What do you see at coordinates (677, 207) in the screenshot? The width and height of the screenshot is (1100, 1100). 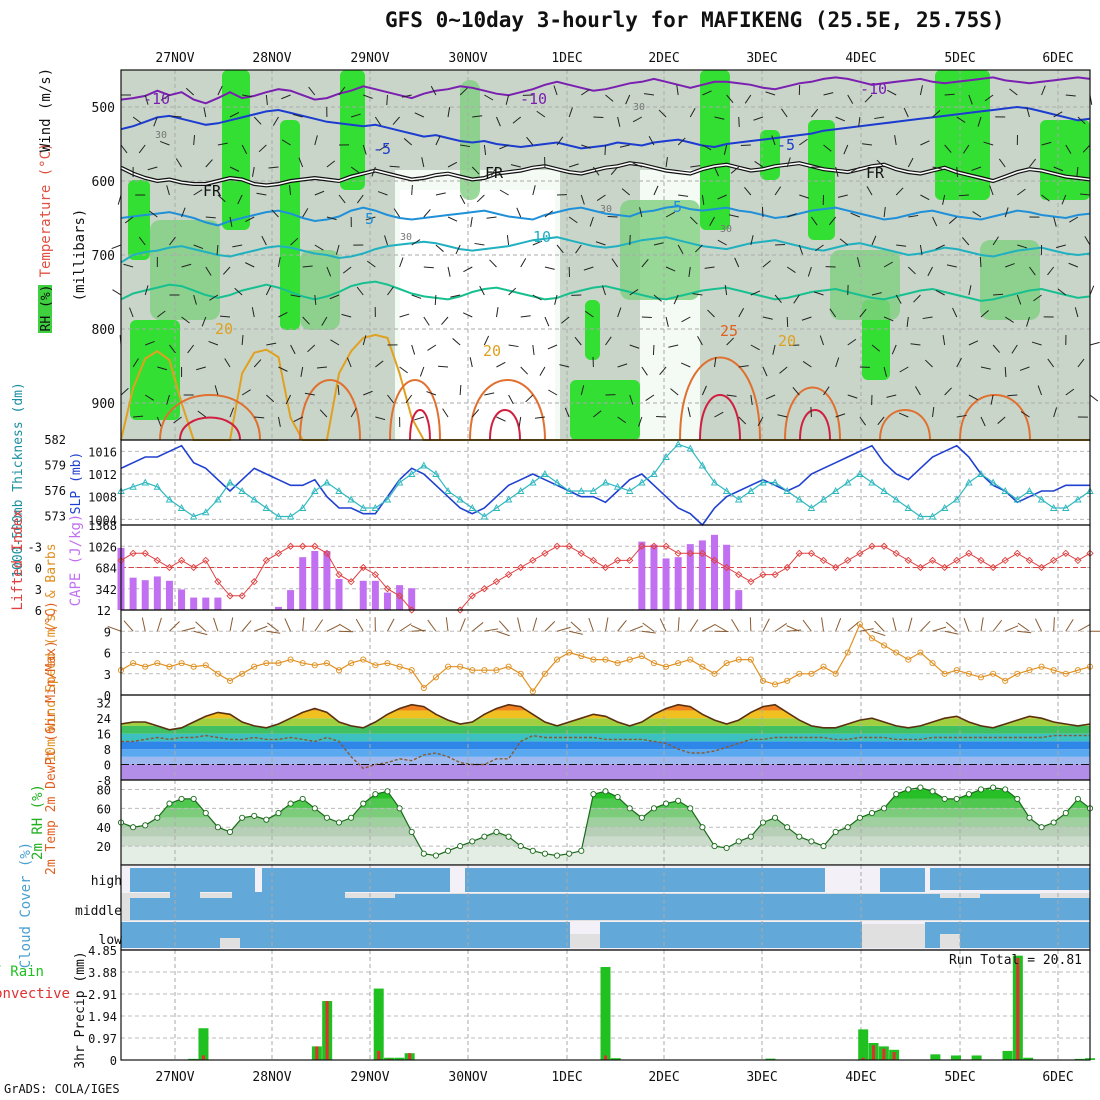 I see `isotherm-label-9: 5` at bounding box center [677, 207].